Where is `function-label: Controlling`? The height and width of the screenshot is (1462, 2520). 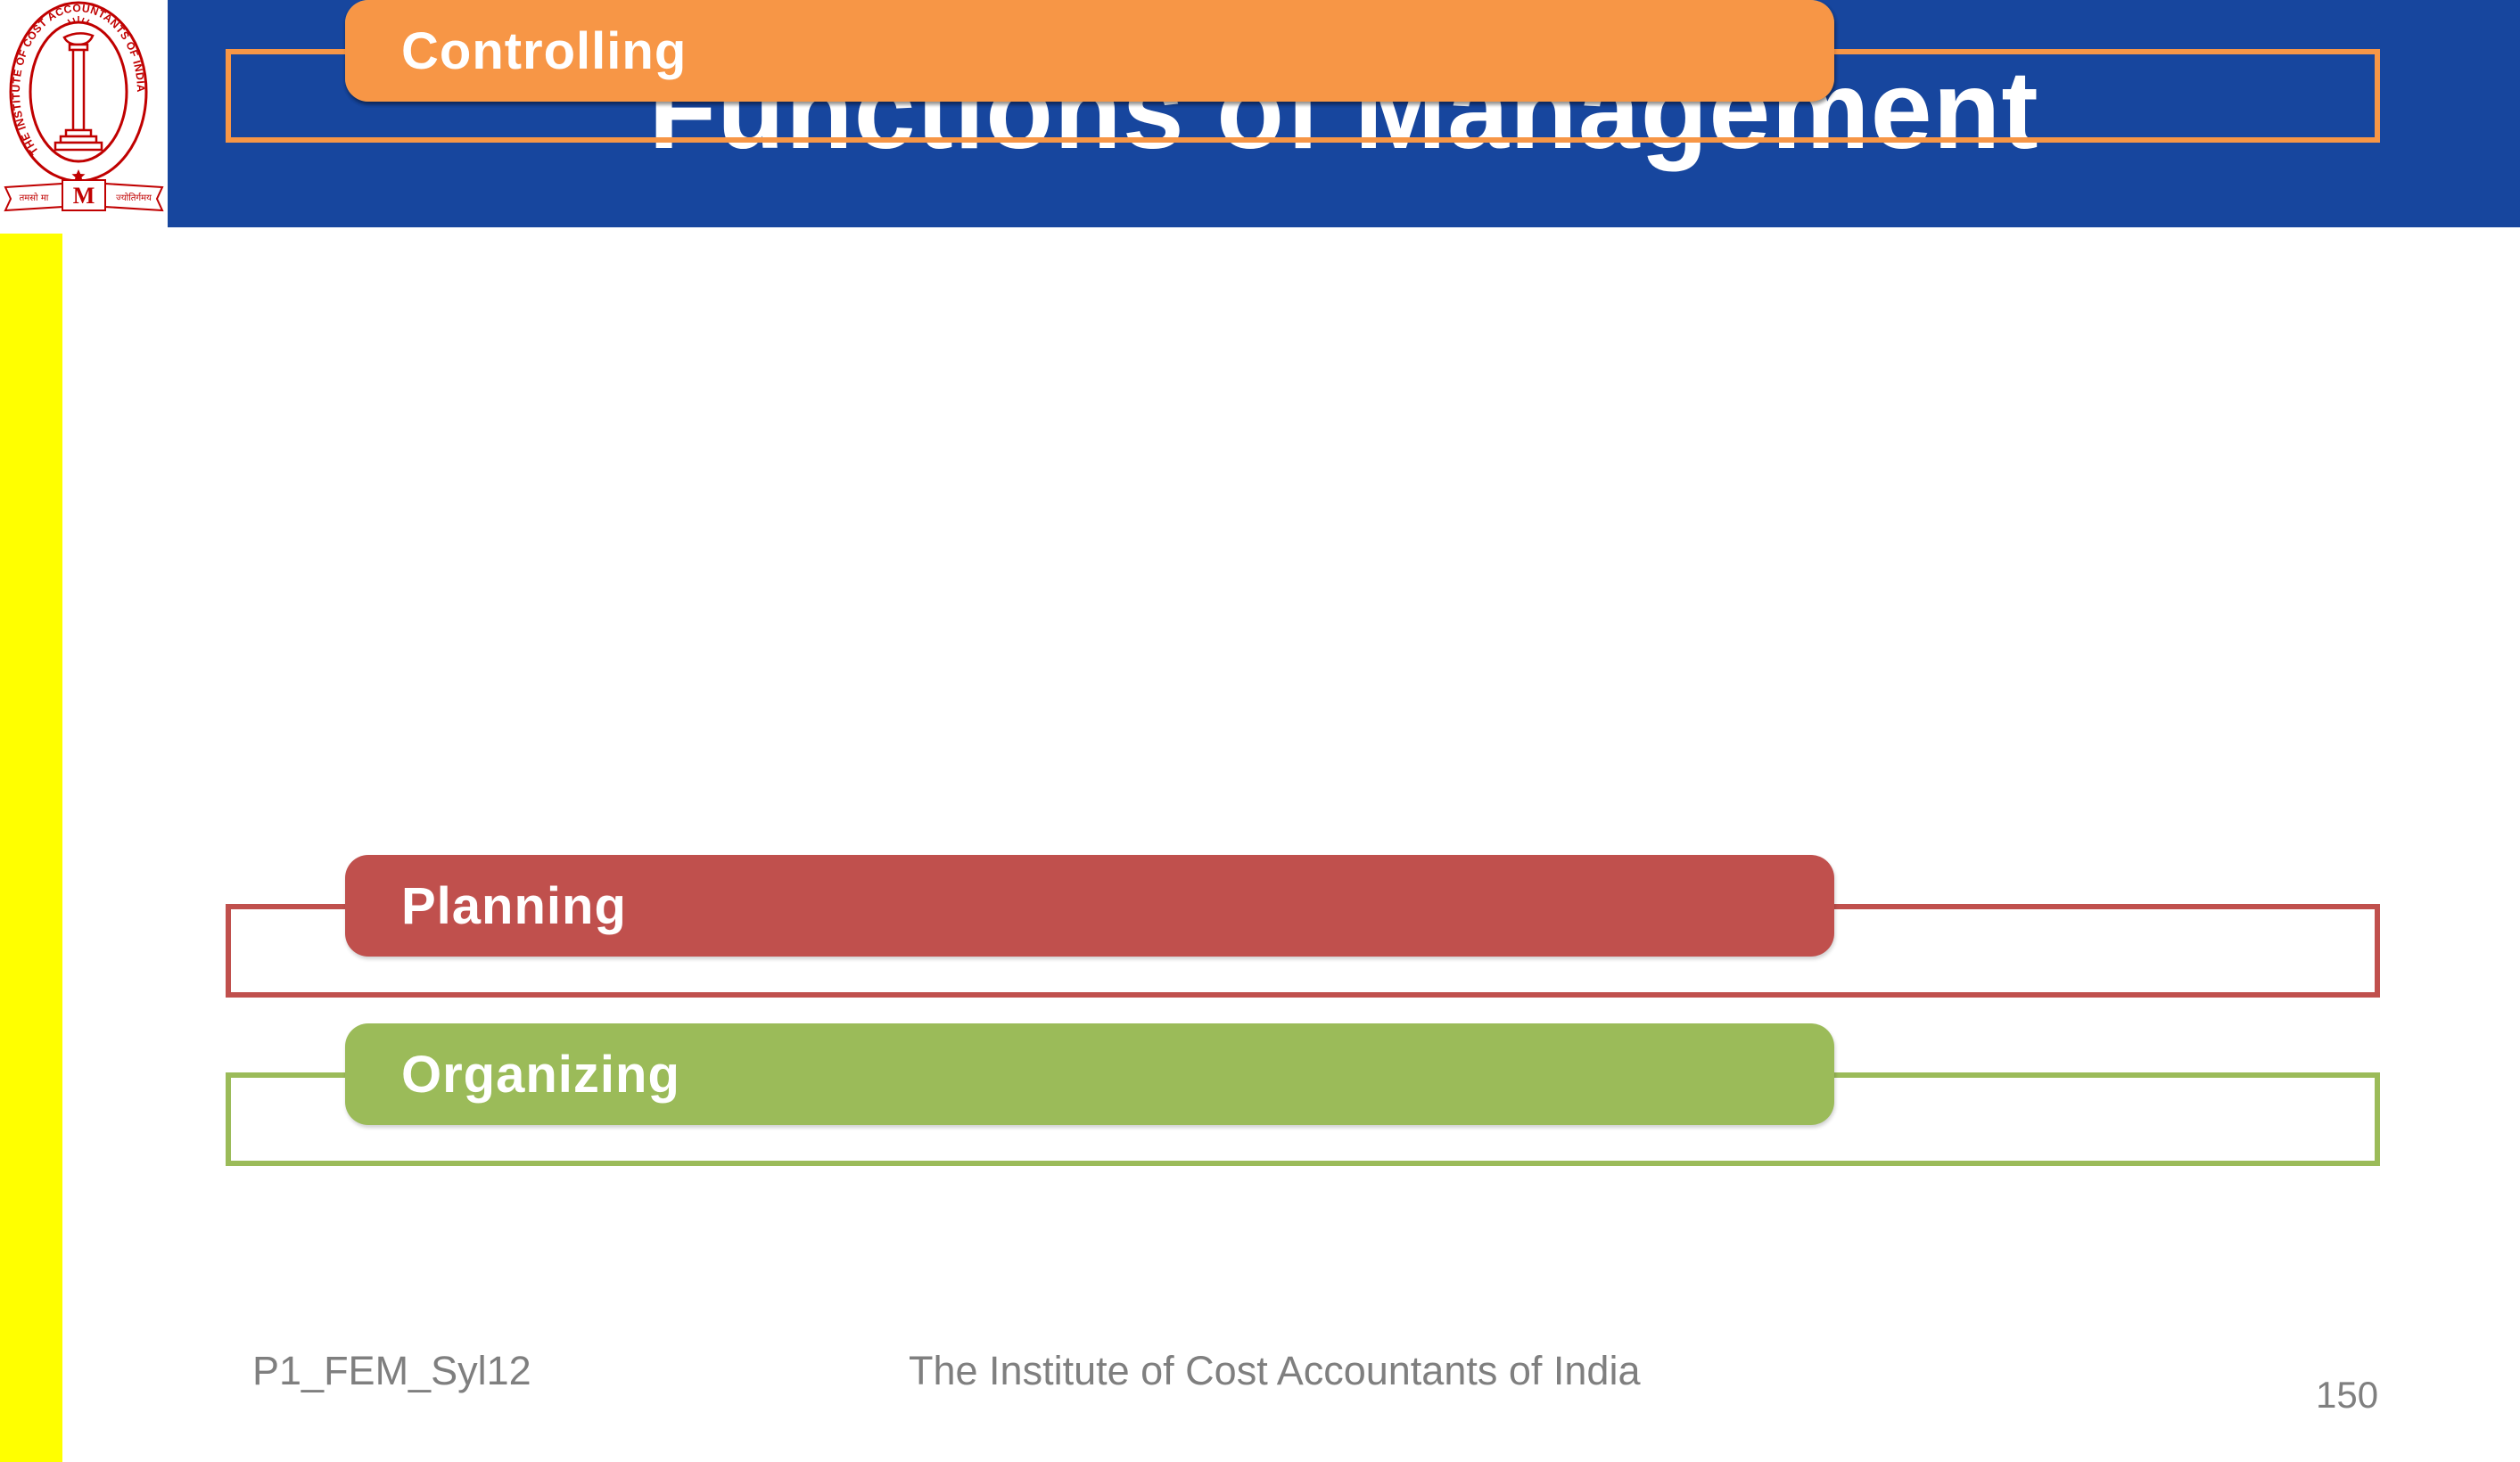 function-label: Controlling is located at coordinates (544, 50).